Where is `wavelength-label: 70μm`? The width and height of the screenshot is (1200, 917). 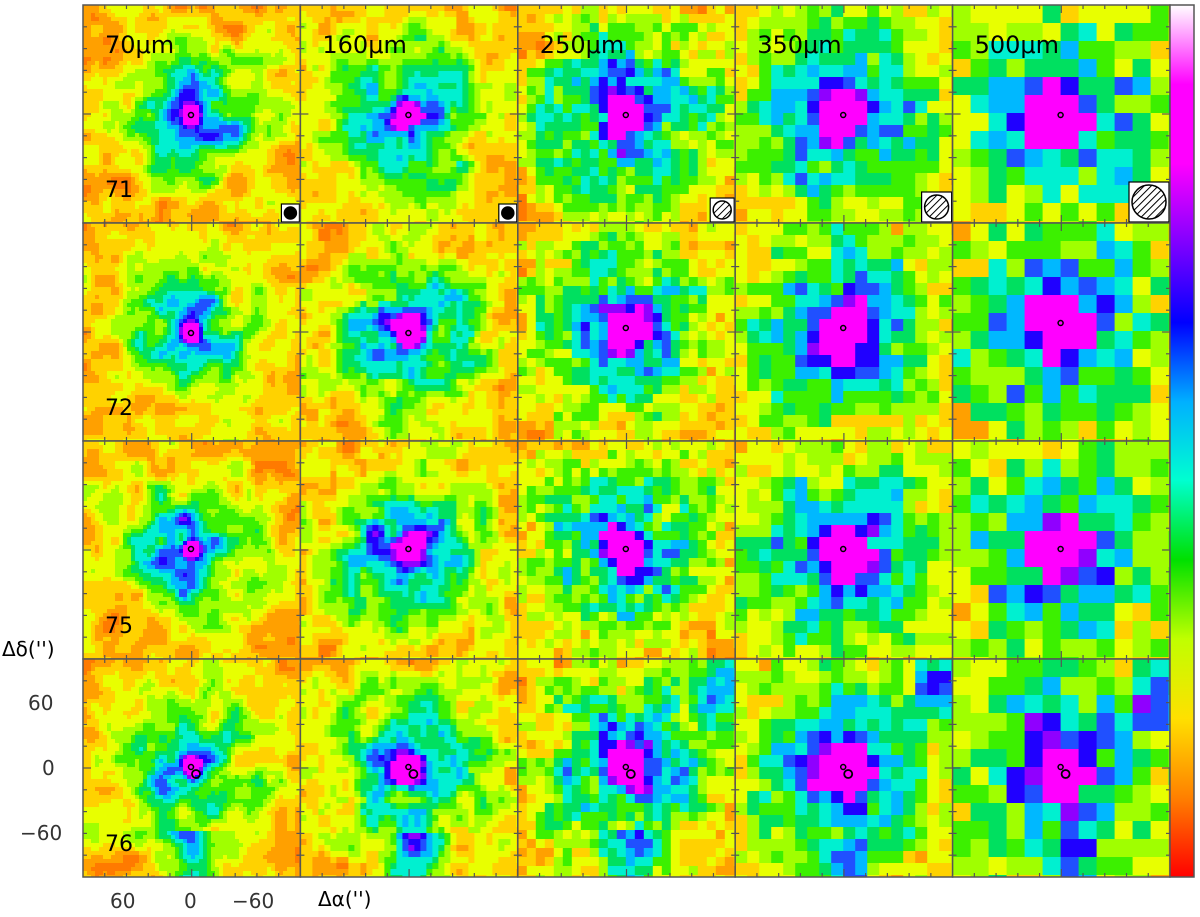
wavelength-label: 70μm is located at coordinates (139, 45).